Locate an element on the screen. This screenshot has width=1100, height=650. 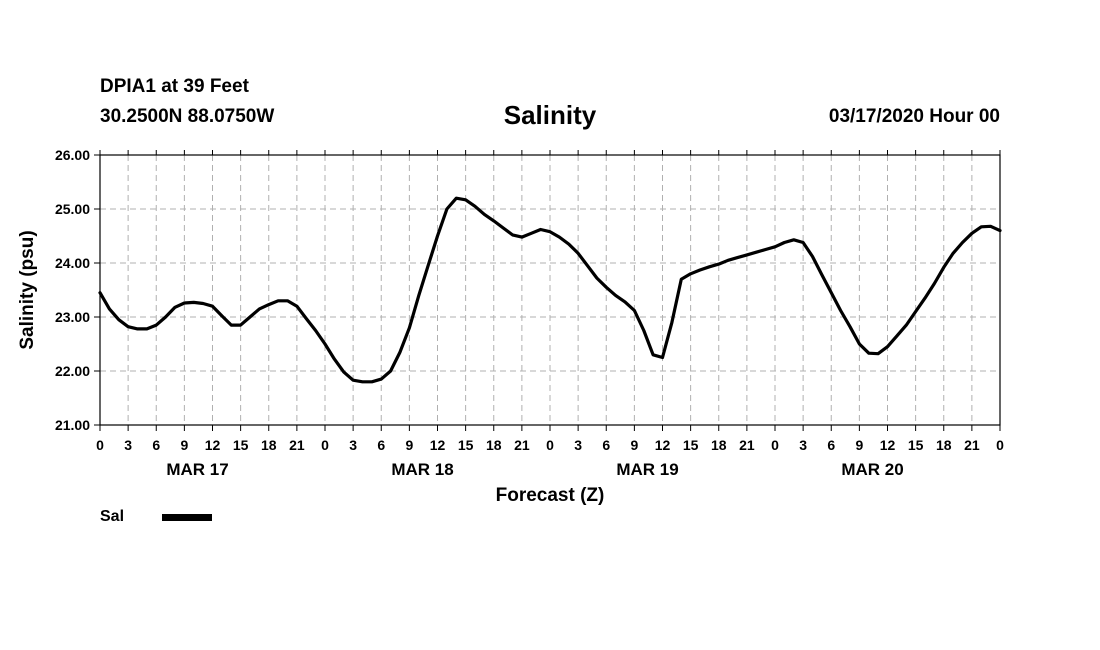
y-tick-label: 21.00 is located at coordinates (72, 425).